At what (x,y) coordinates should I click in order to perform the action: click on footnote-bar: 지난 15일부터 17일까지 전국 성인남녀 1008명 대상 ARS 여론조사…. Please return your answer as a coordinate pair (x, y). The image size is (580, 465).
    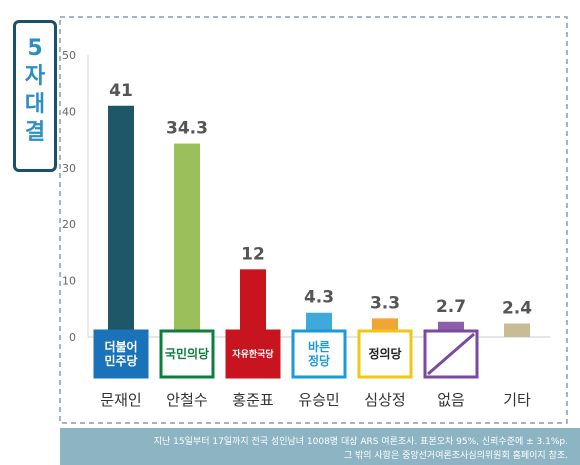
    Looking at the image, I should click on (320, 446).